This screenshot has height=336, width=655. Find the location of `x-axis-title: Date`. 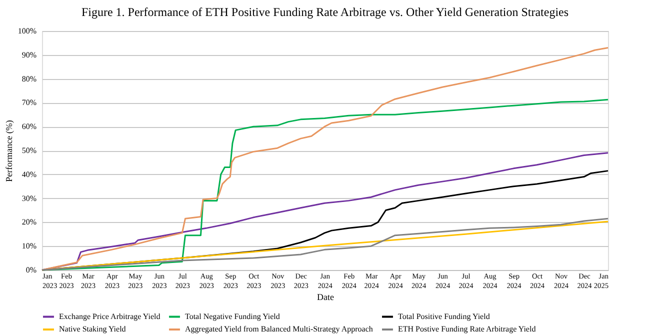

x-axis-title: Date is located at coordinates (325, 297).